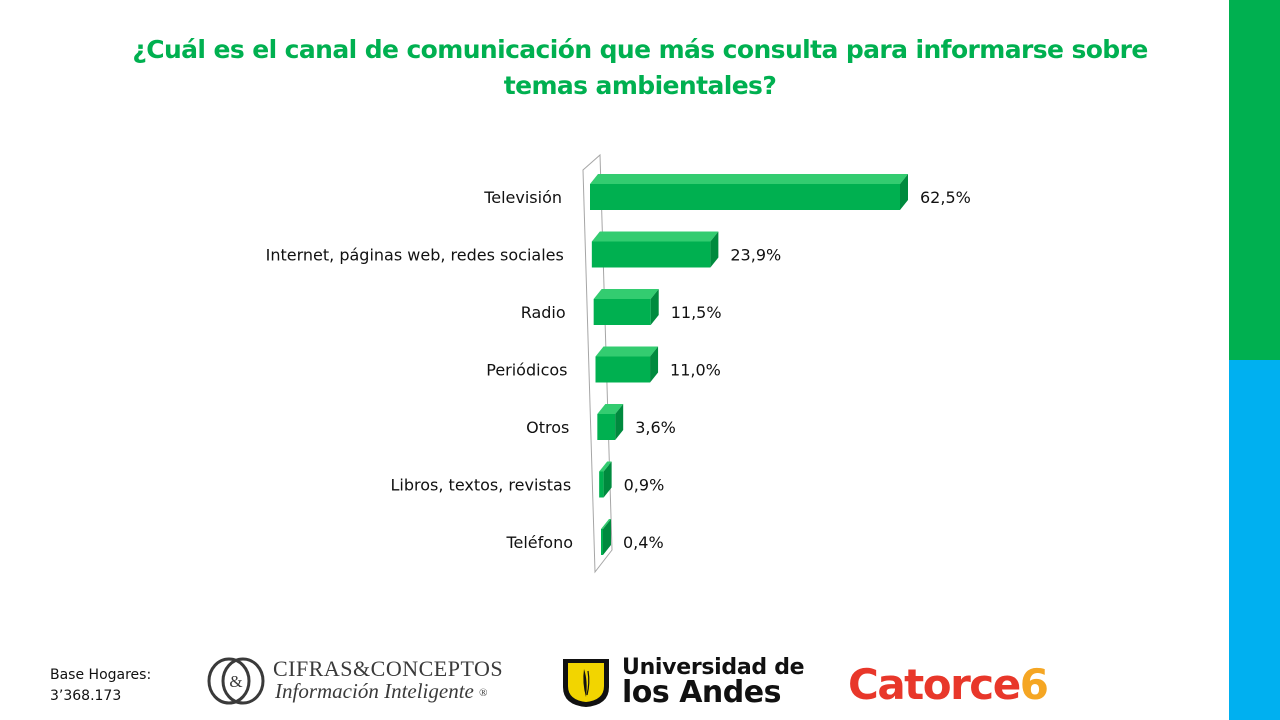 This screenshot has height=720, width=1280. What do you see at coordinates (643, 542) in the screenshot?
I see `value-label: 0,4%` at bounding box center [643, 542].